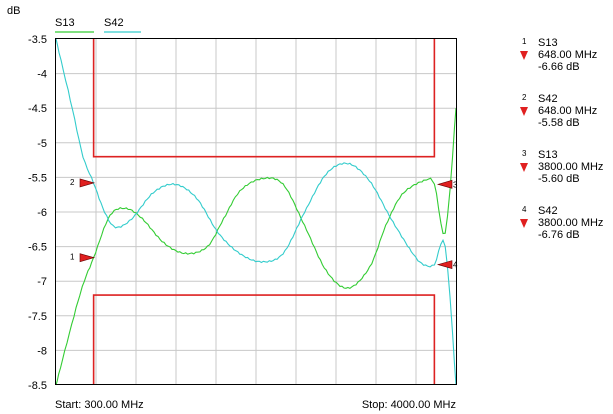 This screenshot has height=414, width=613. Describe the element at coordinates (37, 248) in the screenshot. I see `y-tick-label: -6.5` at that location.